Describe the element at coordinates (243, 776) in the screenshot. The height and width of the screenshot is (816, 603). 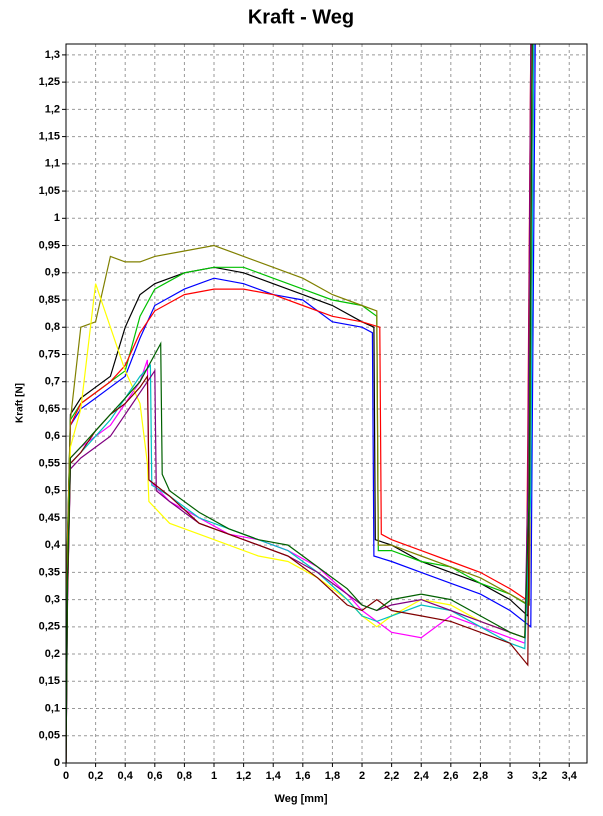
I see `x-tick-label: 1,2` at that location.